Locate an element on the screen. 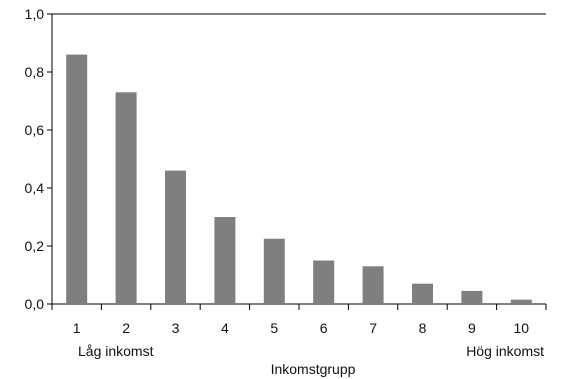 This screenshot has width=566, height=379. x-tick-label: 4 is located at coordinates (225, 328).